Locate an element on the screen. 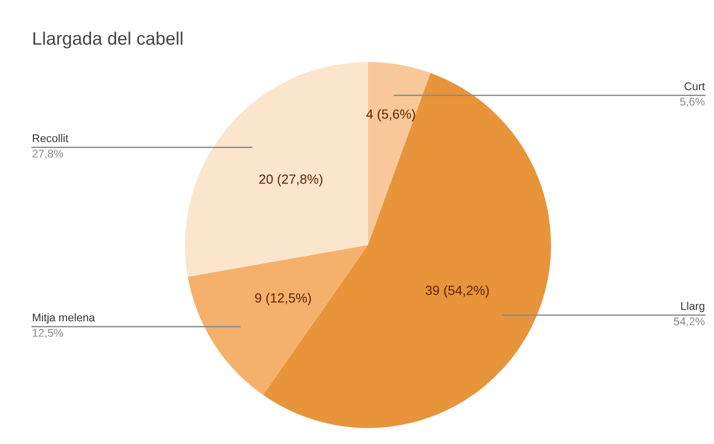 The height and width of the screenshot is (444, 714). data-label: 39 (54,2%) is located at coordinates (457, 291).